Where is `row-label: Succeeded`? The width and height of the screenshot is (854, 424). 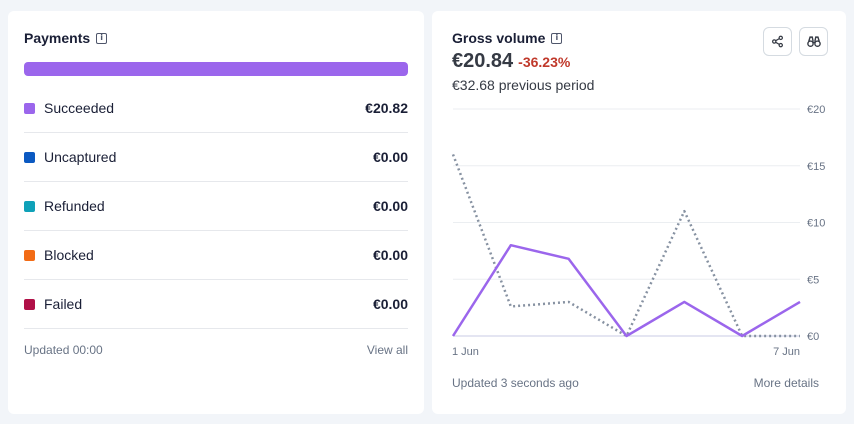 row-label: Succeeded is located at coordinates (79, 108).